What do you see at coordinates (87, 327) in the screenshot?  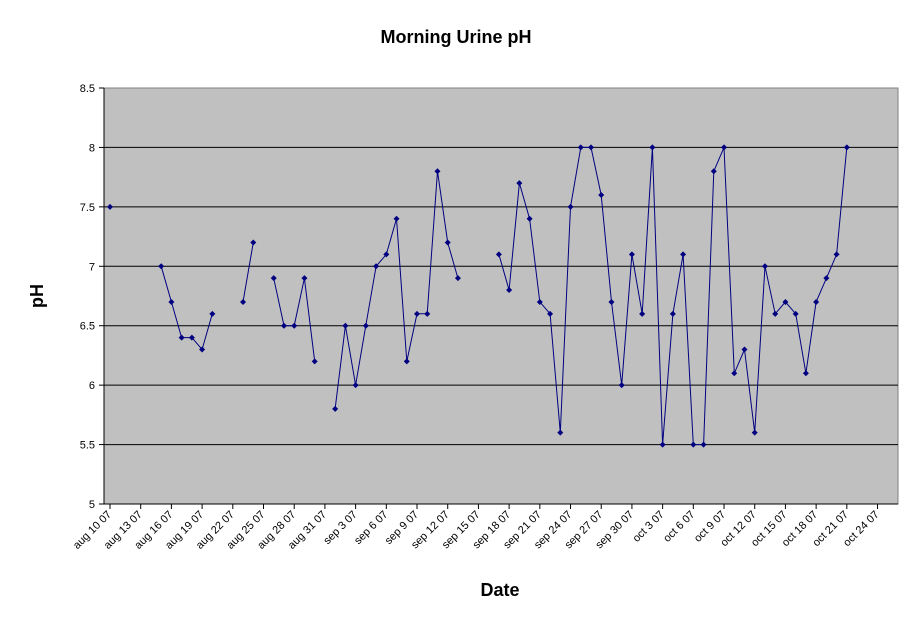 I see `y-tick-label: 6.5` at bounding box center [87, 327].